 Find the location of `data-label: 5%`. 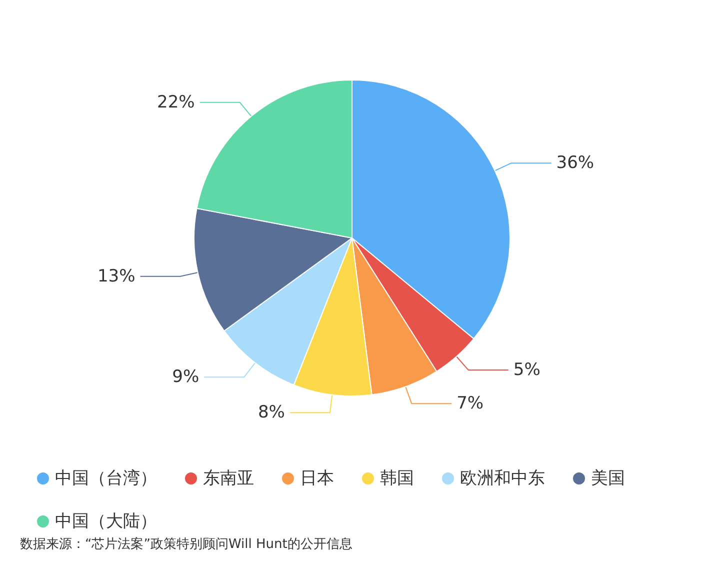

data-label: 5% is located at coordinates (526, 370).